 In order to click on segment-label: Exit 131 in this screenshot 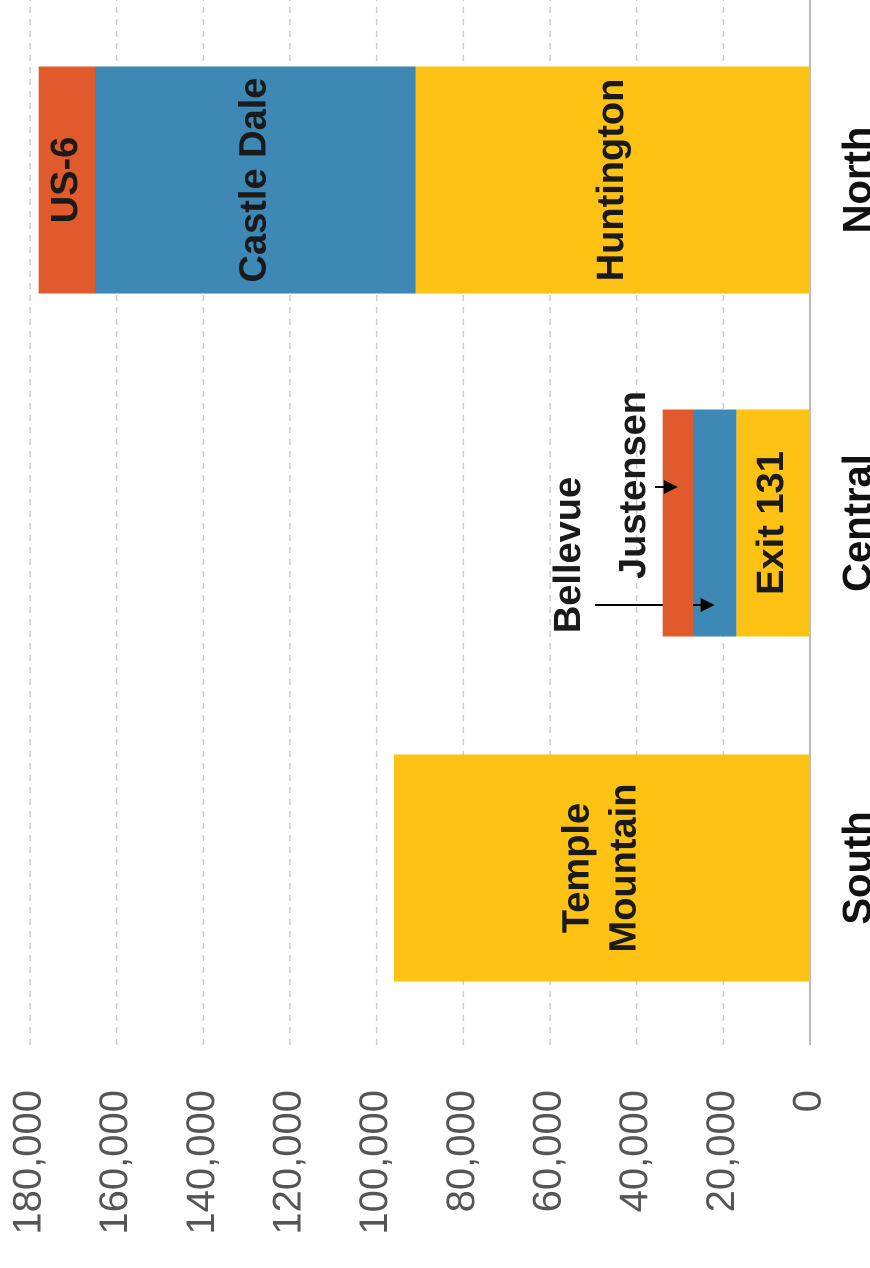, I will do `click(771, 523)`.